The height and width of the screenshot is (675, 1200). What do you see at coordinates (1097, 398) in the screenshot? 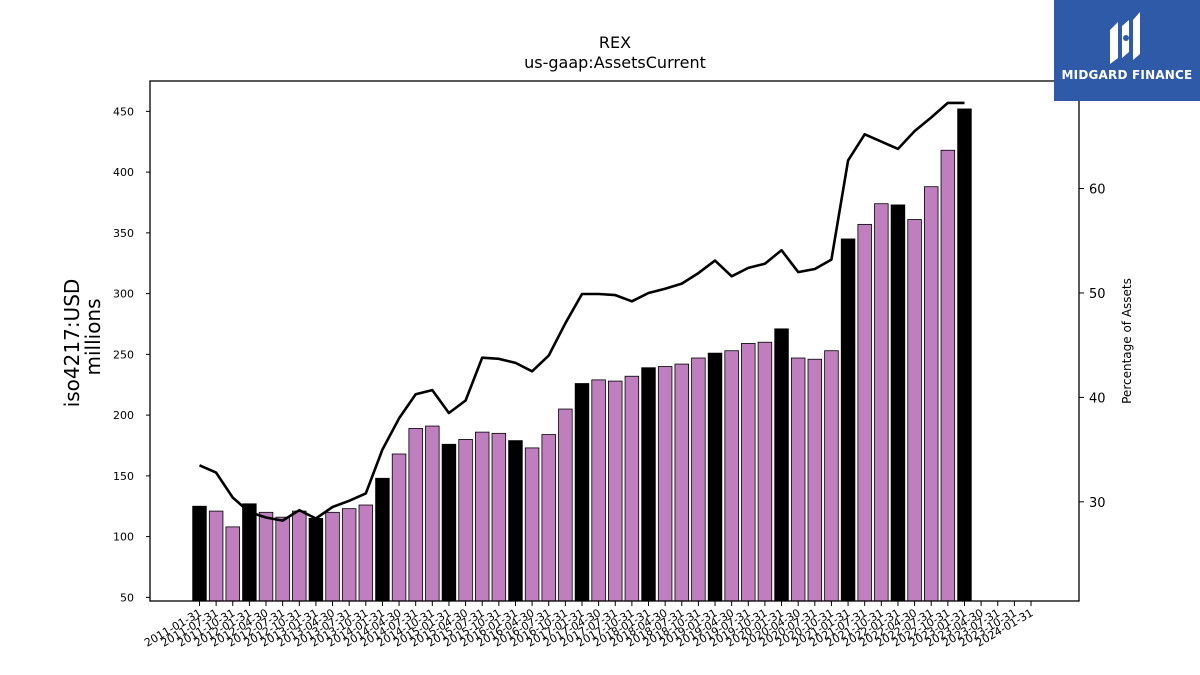
I see `y2-tick-label: 40` at bounding box center [1097, 398].